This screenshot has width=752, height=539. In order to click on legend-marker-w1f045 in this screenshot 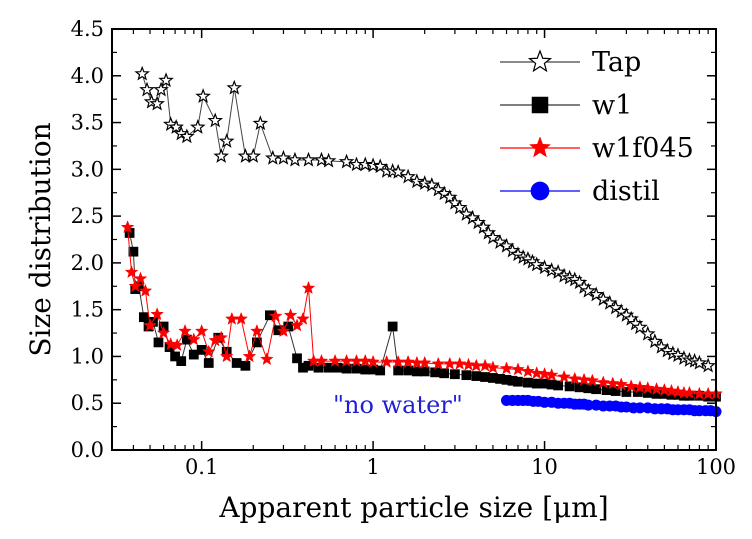, I will do `click(540, 147)`.